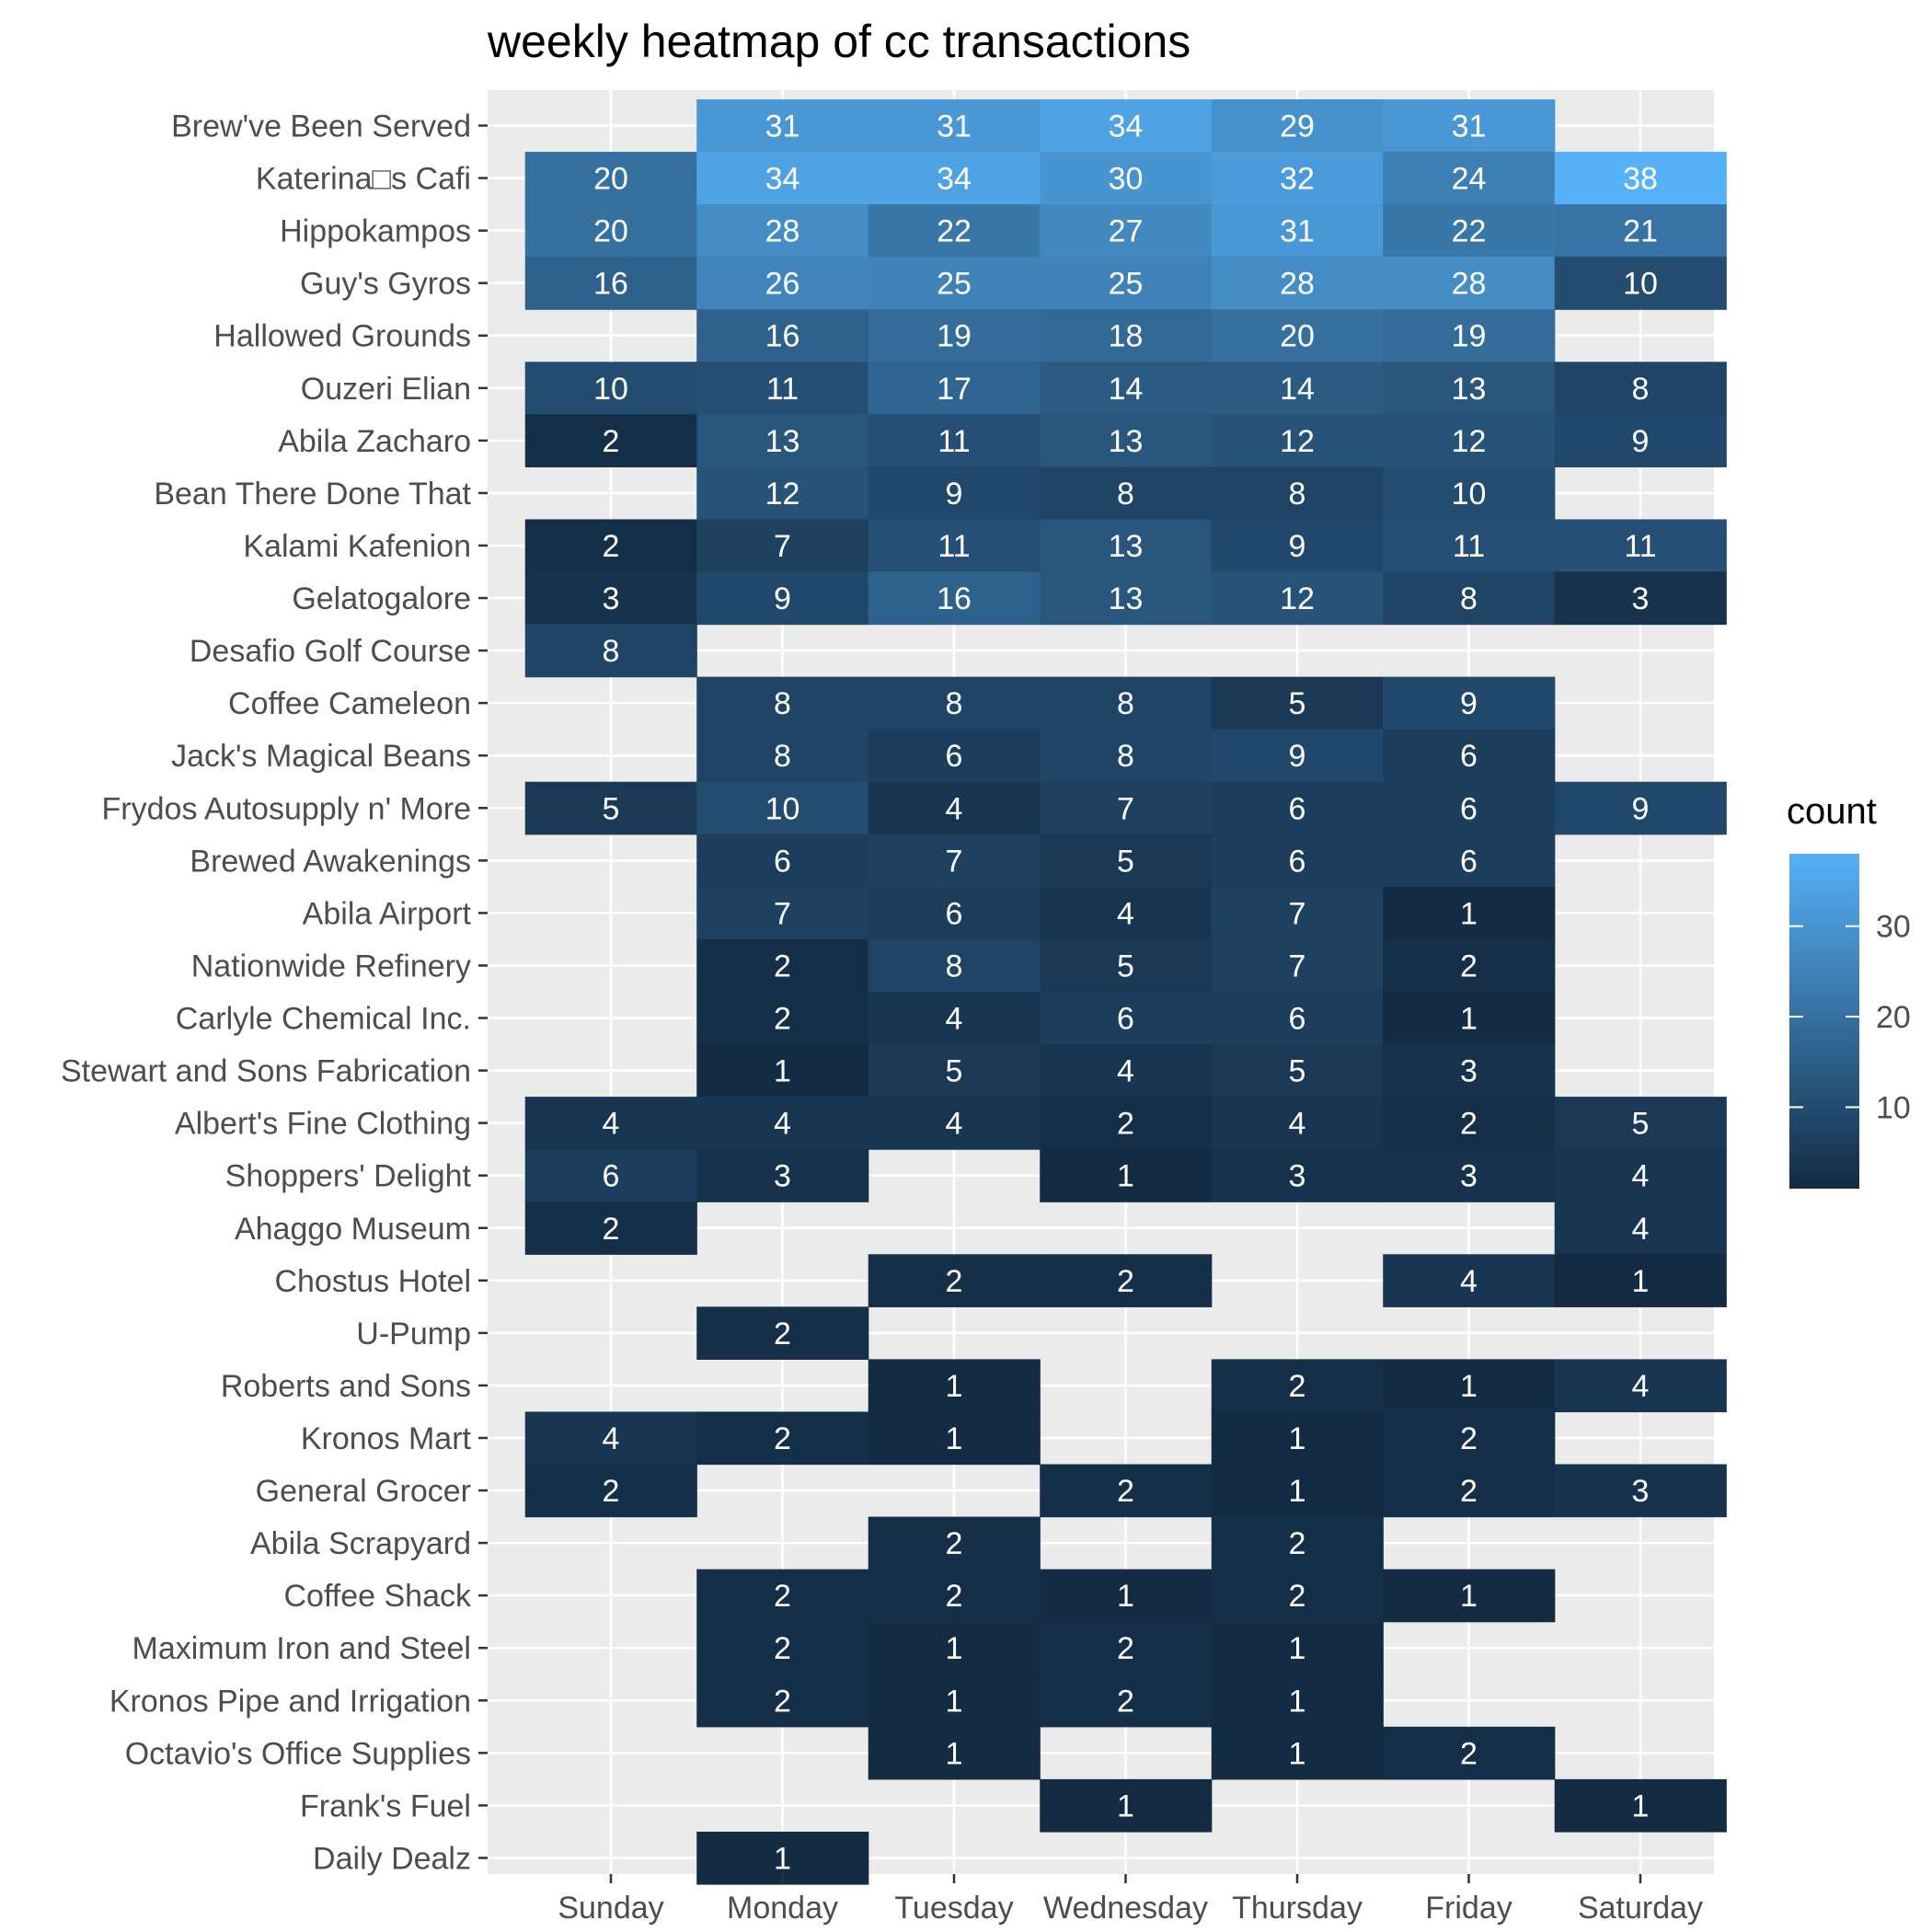 This screenshot has height=1932, width=1932. What do you see at coordinates (374, 441) in the screenshot?
I see `y-tick-label: Abila Zacharo` at bounding box center [374, 441].